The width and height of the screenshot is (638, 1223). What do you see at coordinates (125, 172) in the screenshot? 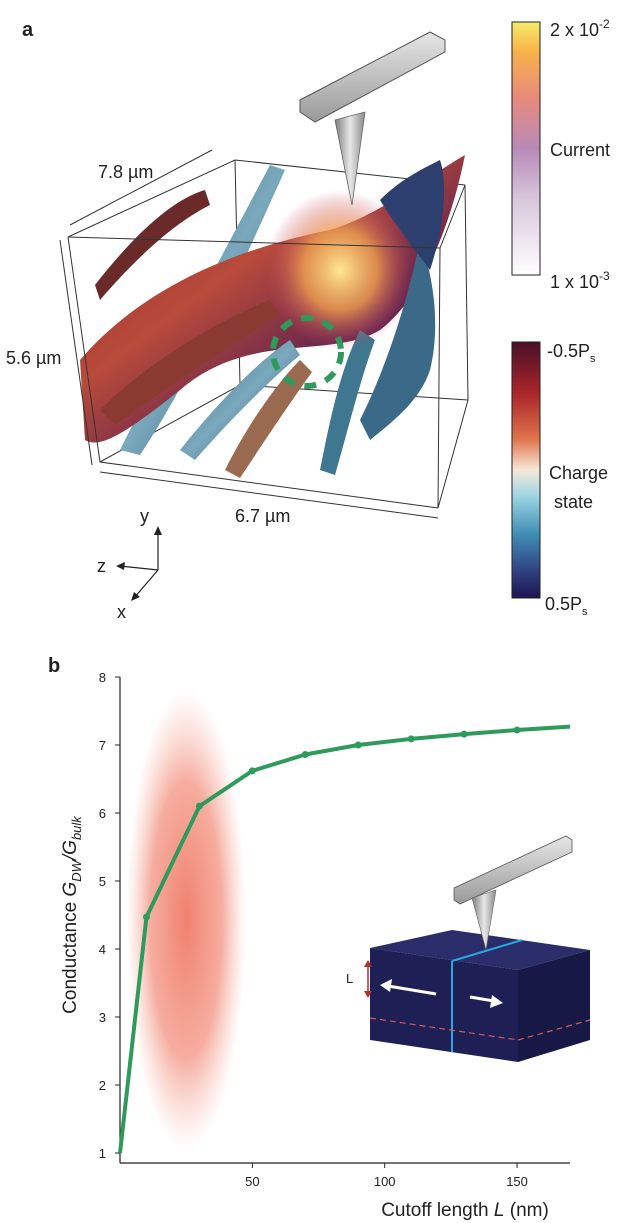
I see `dimension-label: 7.8 µm` at bounding box center [125, 172].